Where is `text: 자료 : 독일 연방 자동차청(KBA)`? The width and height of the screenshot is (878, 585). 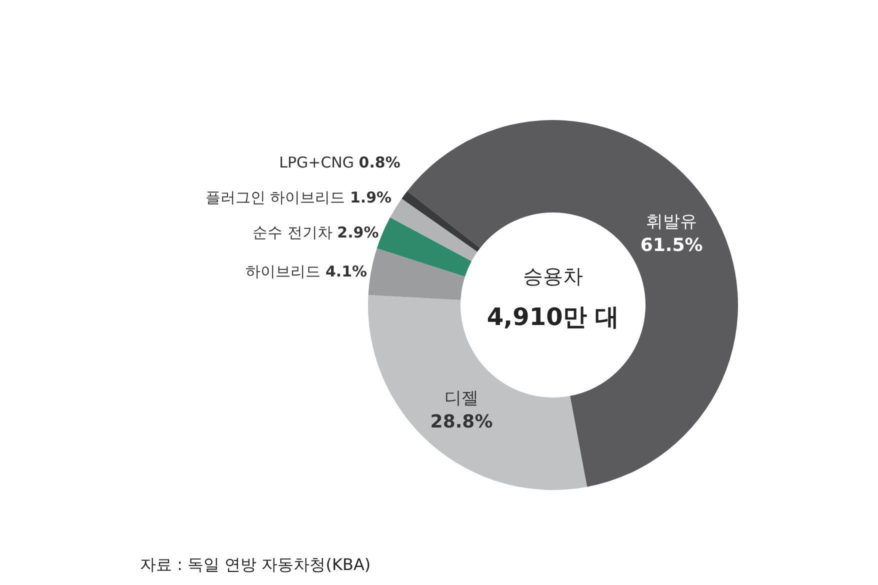
text: 자료 : 독일 연방 자동차청(KBA) is located at coordinates (255, 564).